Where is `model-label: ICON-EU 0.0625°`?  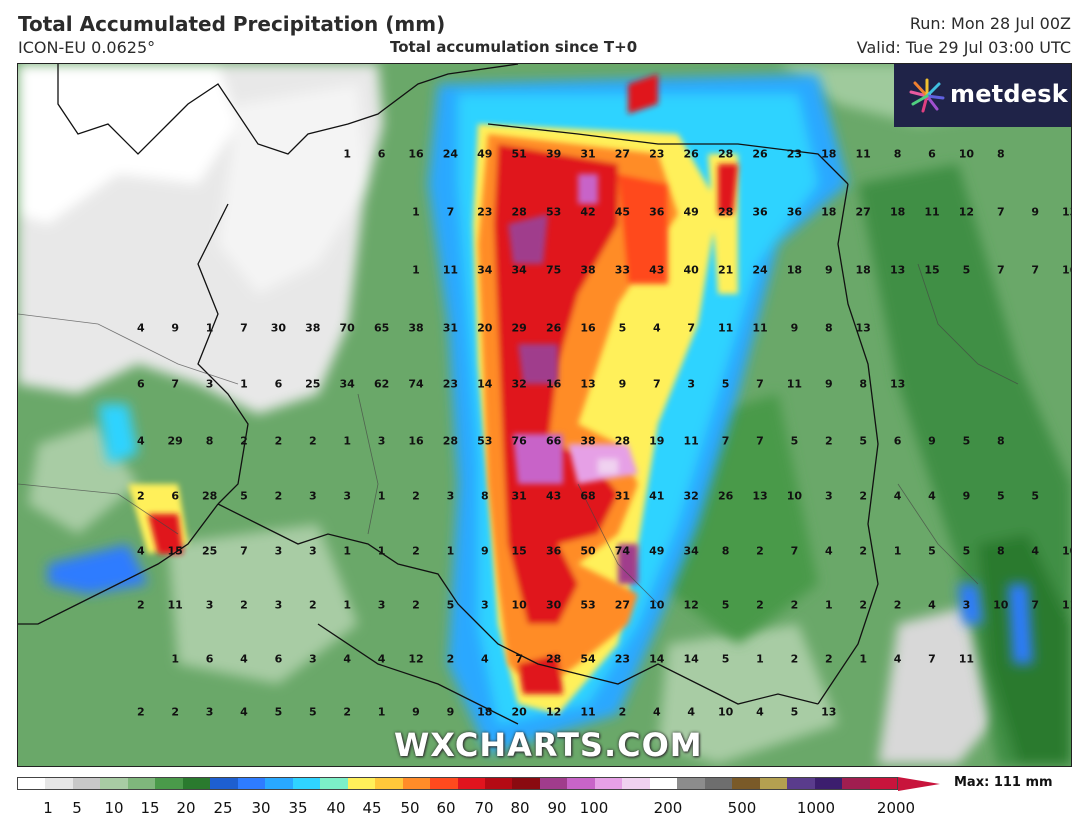 model-label: ICON-EU 0.0625° is located at coordinates (87, 47).